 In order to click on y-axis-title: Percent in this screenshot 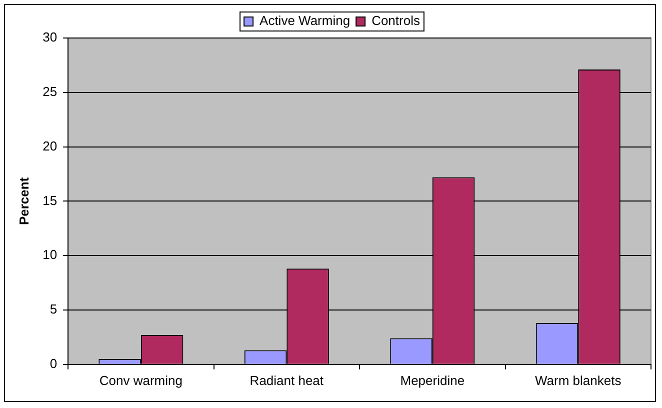, I will do `click(24, 201)`.